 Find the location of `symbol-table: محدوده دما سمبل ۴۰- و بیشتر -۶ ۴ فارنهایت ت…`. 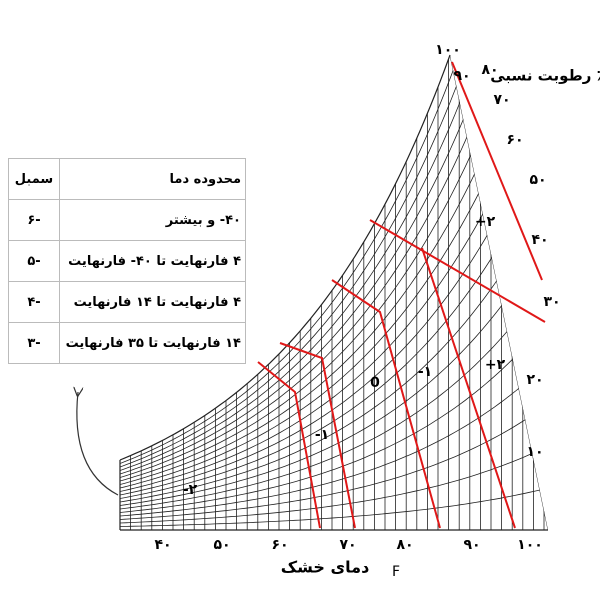

symbol-table: محدوده دما سمبل ۴۰- و بیشتر -۶ ۴ فارنهایت ت… is located at coordinates (127, 261).